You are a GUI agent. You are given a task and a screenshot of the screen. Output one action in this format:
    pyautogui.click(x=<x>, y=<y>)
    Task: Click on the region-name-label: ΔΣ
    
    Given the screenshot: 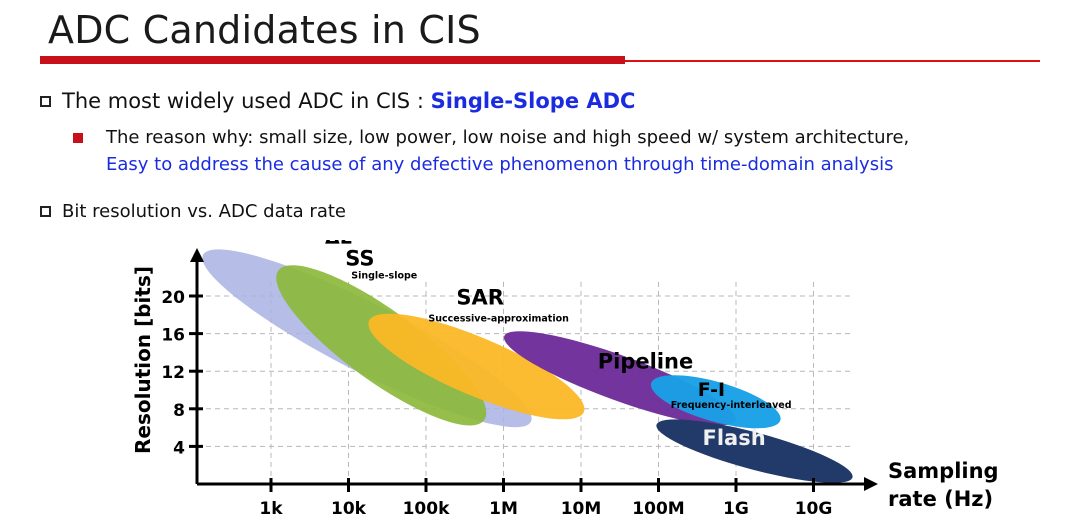 What is the action you would take?
    pyautogui.click(x=339, y=244)
    